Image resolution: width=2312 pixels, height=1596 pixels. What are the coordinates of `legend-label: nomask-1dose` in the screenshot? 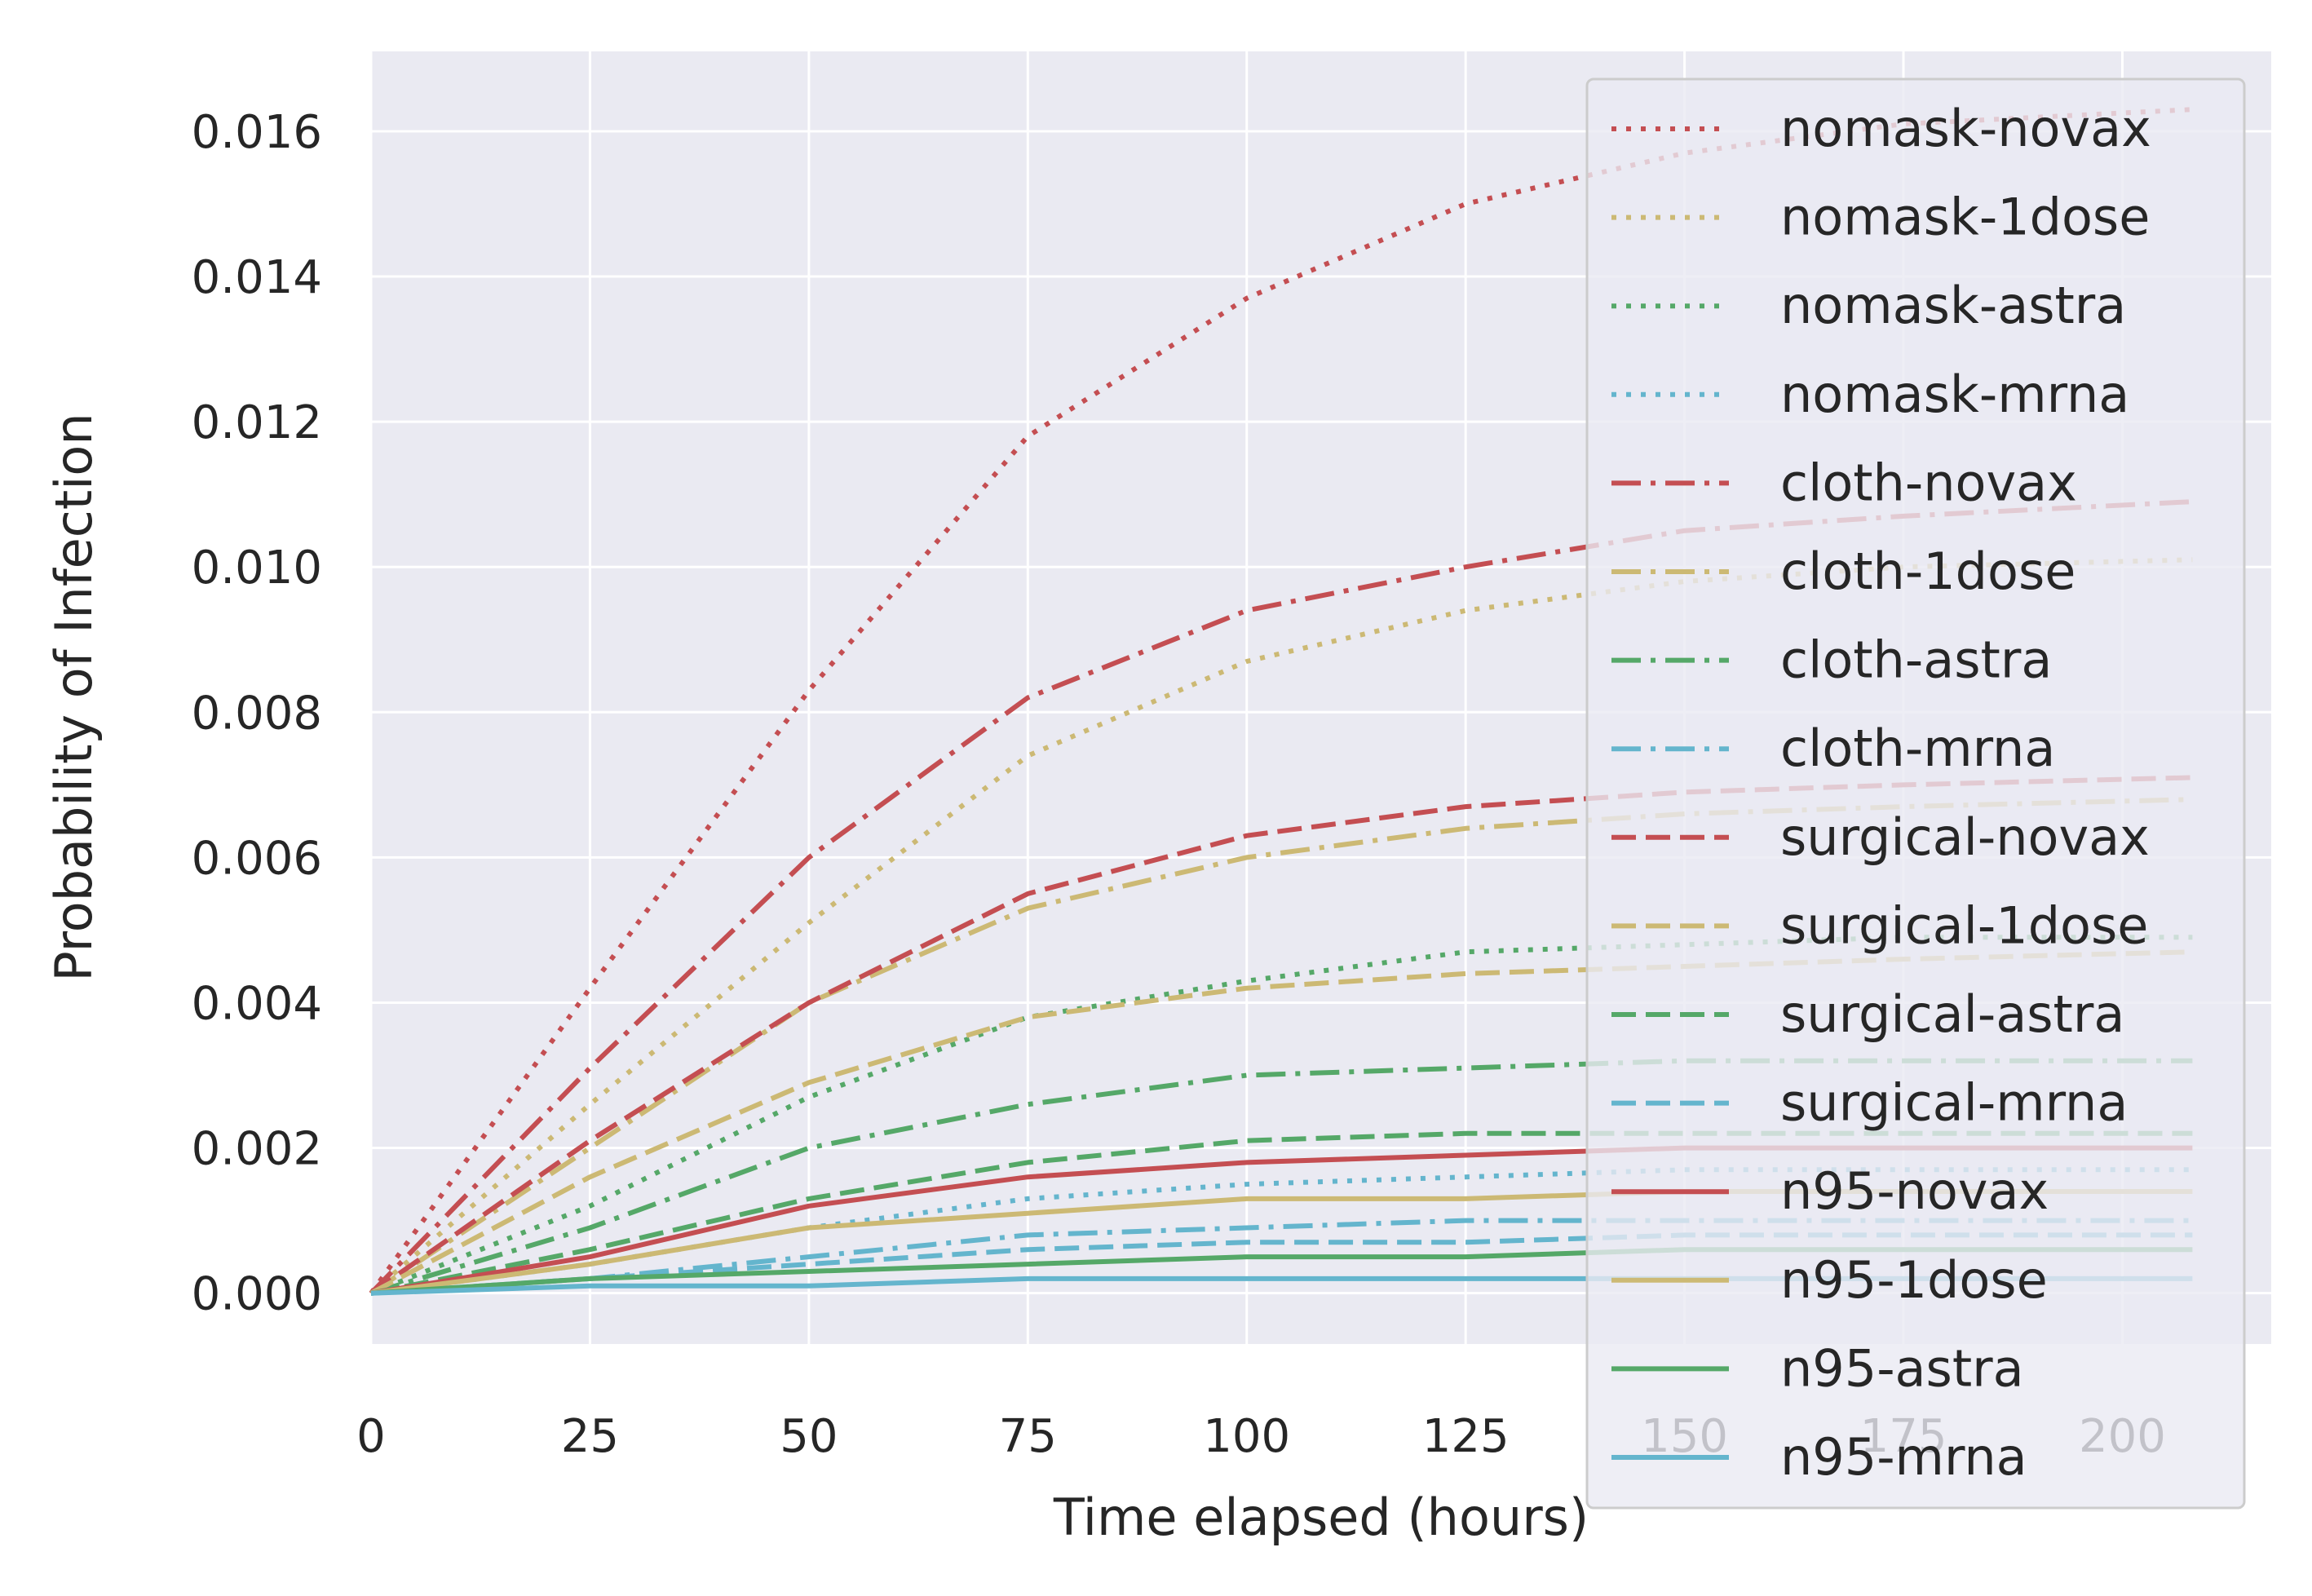 It's located at (1965, 218).